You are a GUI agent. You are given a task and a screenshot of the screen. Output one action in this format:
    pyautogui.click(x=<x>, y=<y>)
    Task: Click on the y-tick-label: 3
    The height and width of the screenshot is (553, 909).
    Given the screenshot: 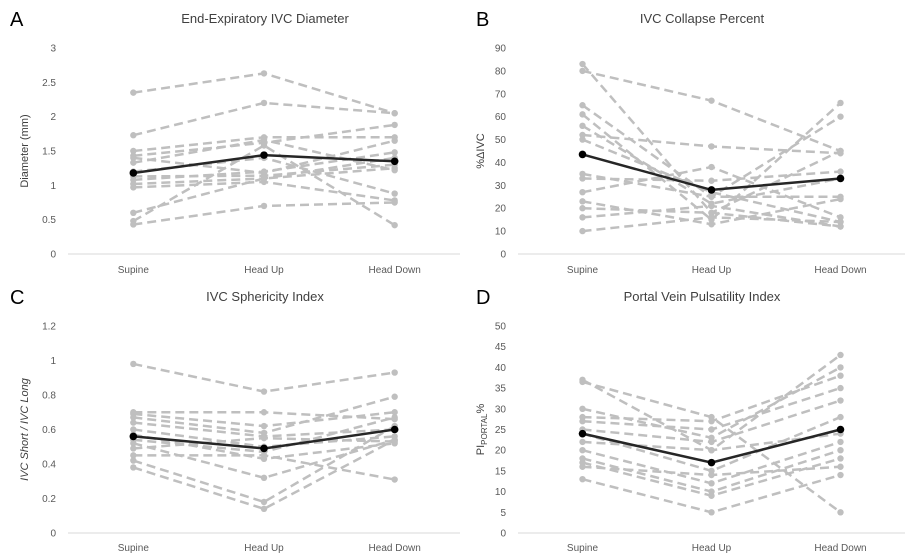 What is the action you would take?
    pyautogui.click(x=53, y=49)
    